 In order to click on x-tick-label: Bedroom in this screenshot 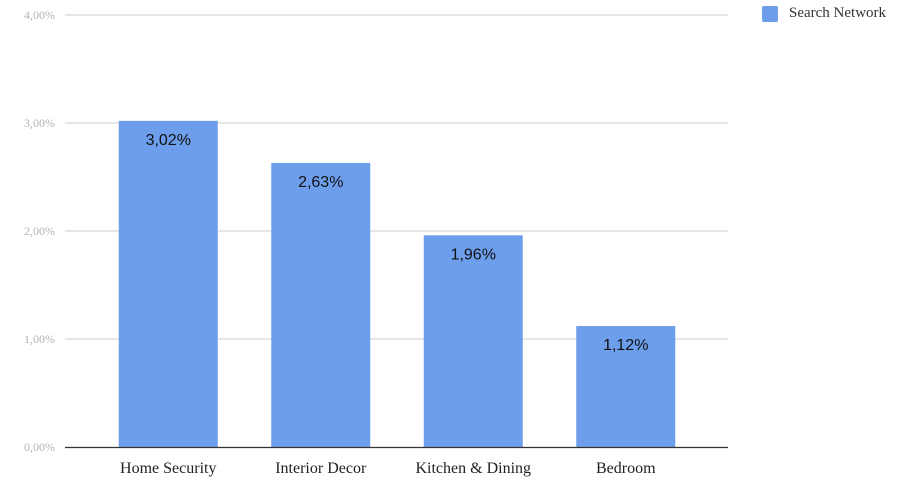, I will do `click(626, 468)`.